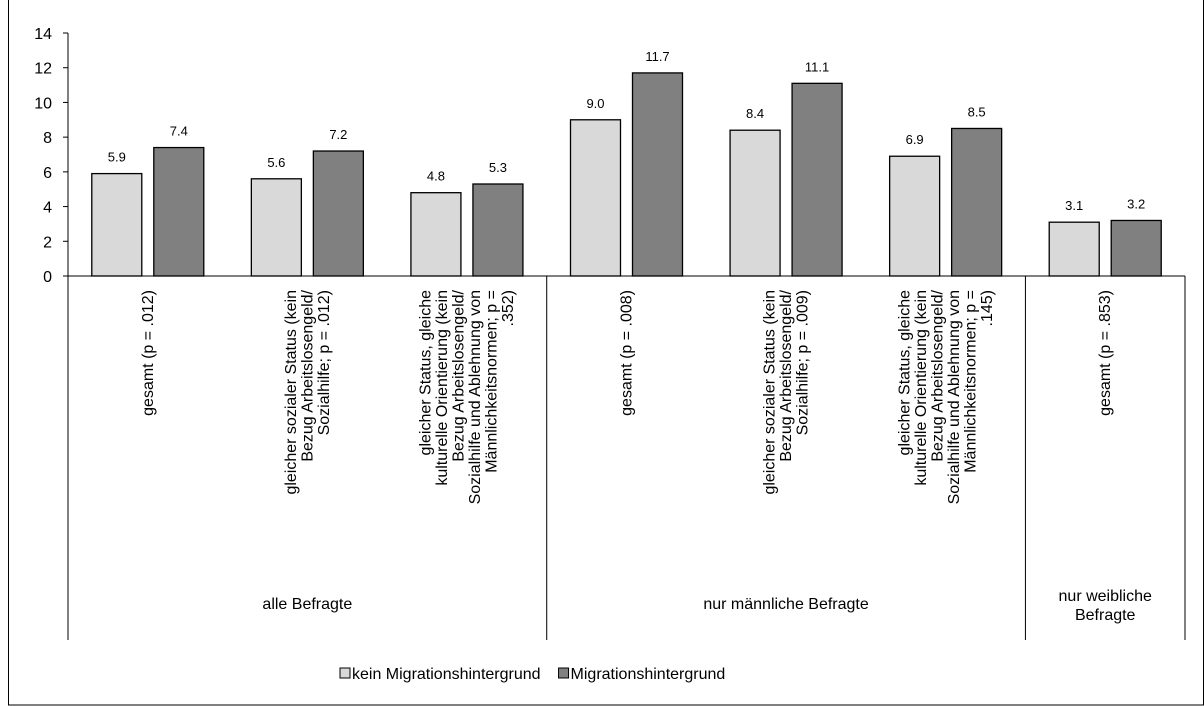 Image resolution: width=1204 pixels, height=706 pixels. Describe the element at coordinates (786, 604) in the screenshot. I see `group-label: nur männliche Befragte` at that location.